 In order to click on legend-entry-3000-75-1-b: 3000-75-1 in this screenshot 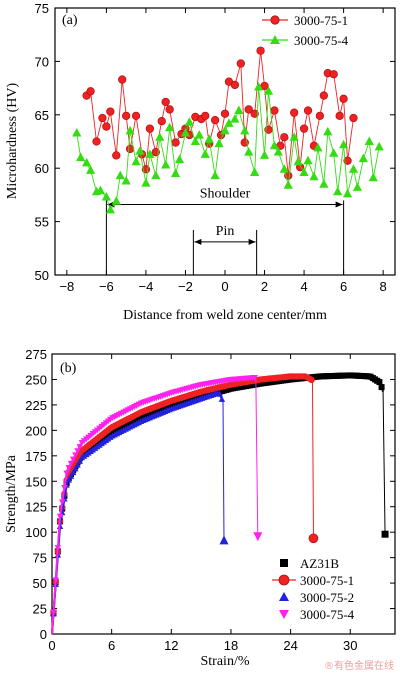, I will do `click(313, 580)`.